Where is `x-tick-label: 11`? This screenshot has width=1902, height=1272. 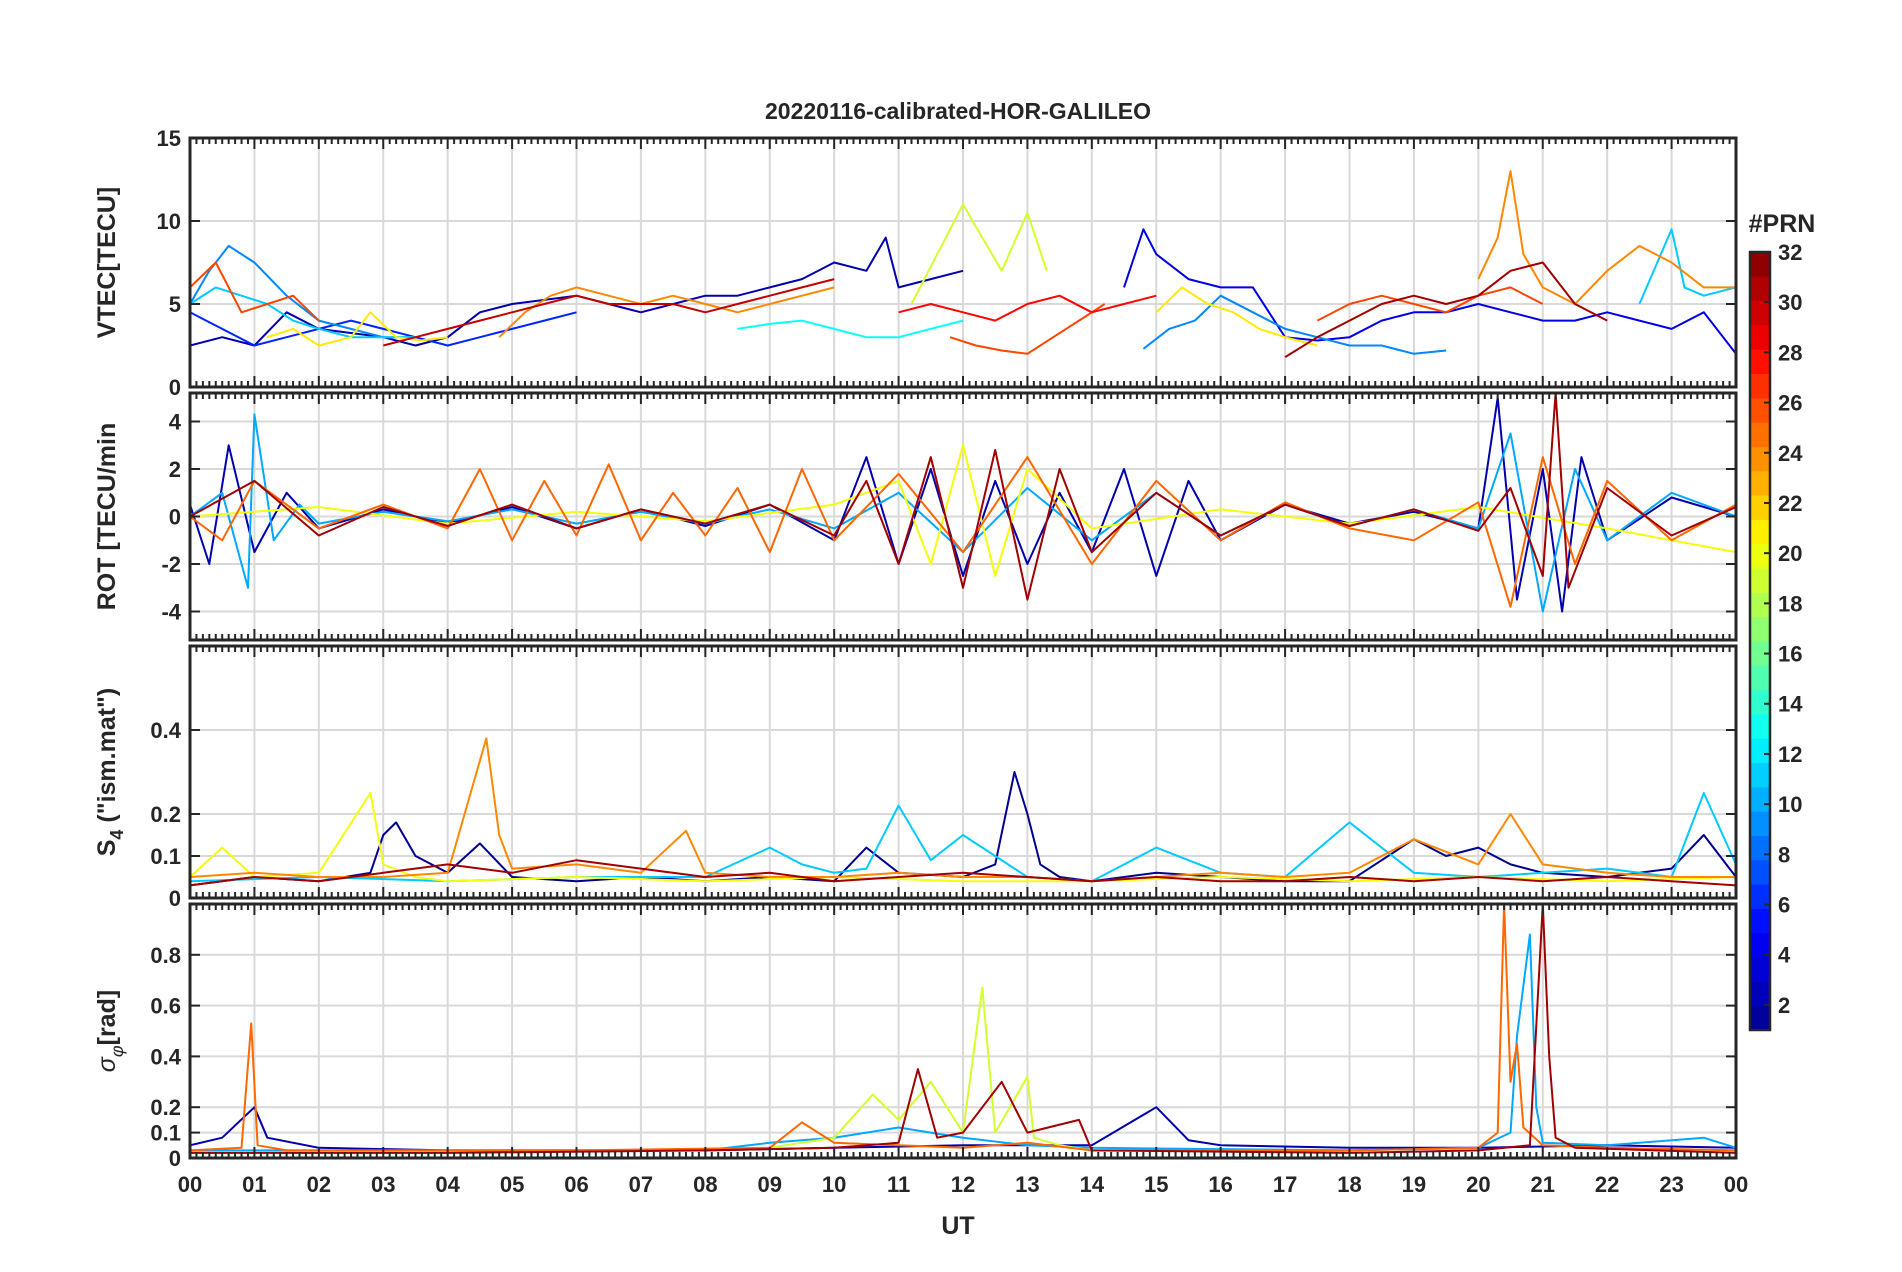 x-tick-label: 11 is located at coordinates (898, 1184).